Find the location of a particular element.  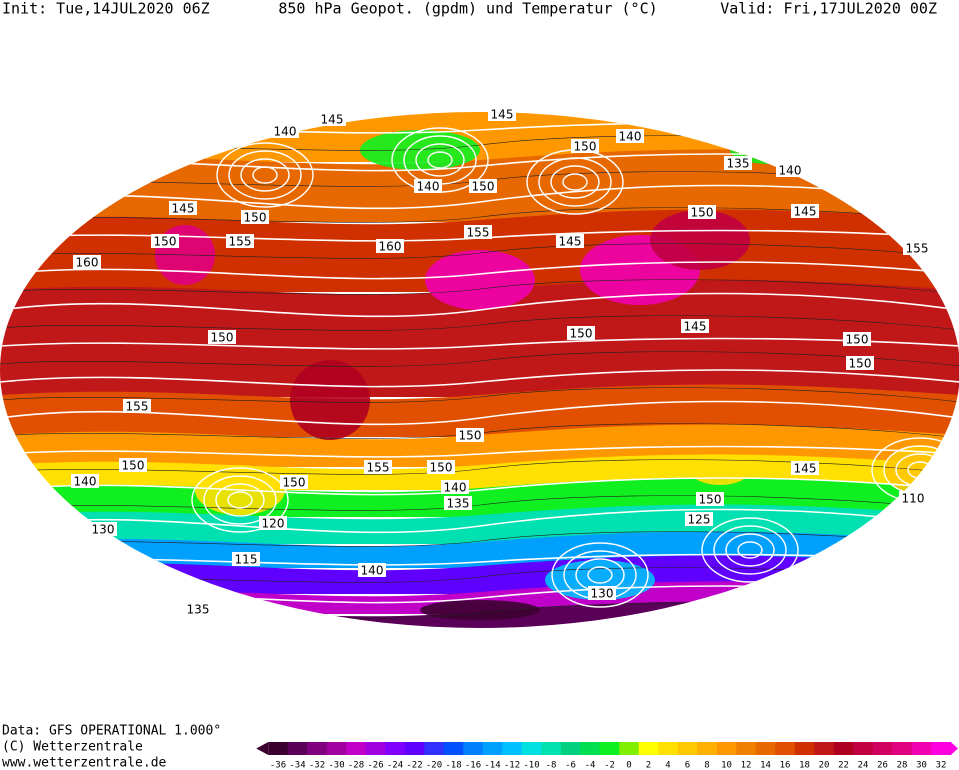

colorbar-label: 22 is located at coordinates (843, 765).